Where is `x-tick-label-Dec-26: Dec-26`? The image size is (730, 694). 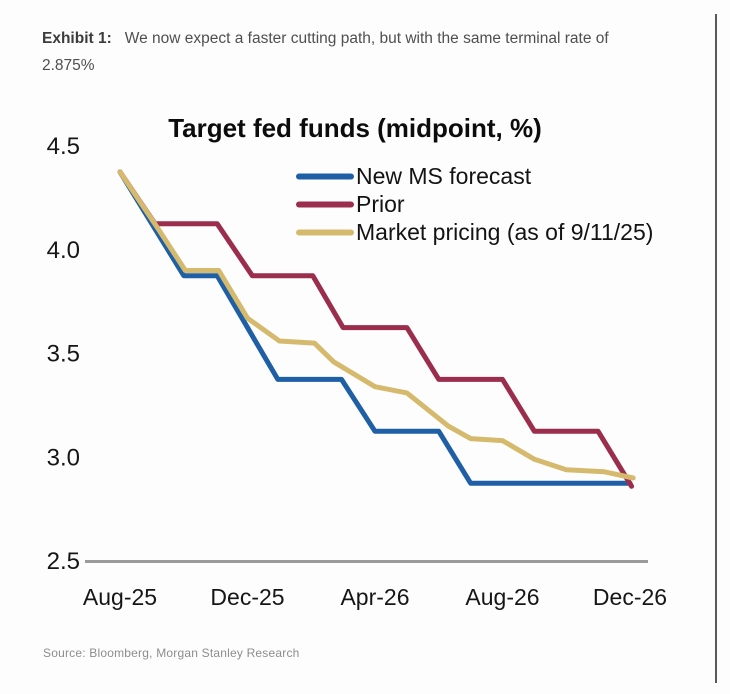 x-tick-label-Dec-26: Dec-26 is located at coordinates (630, 597).